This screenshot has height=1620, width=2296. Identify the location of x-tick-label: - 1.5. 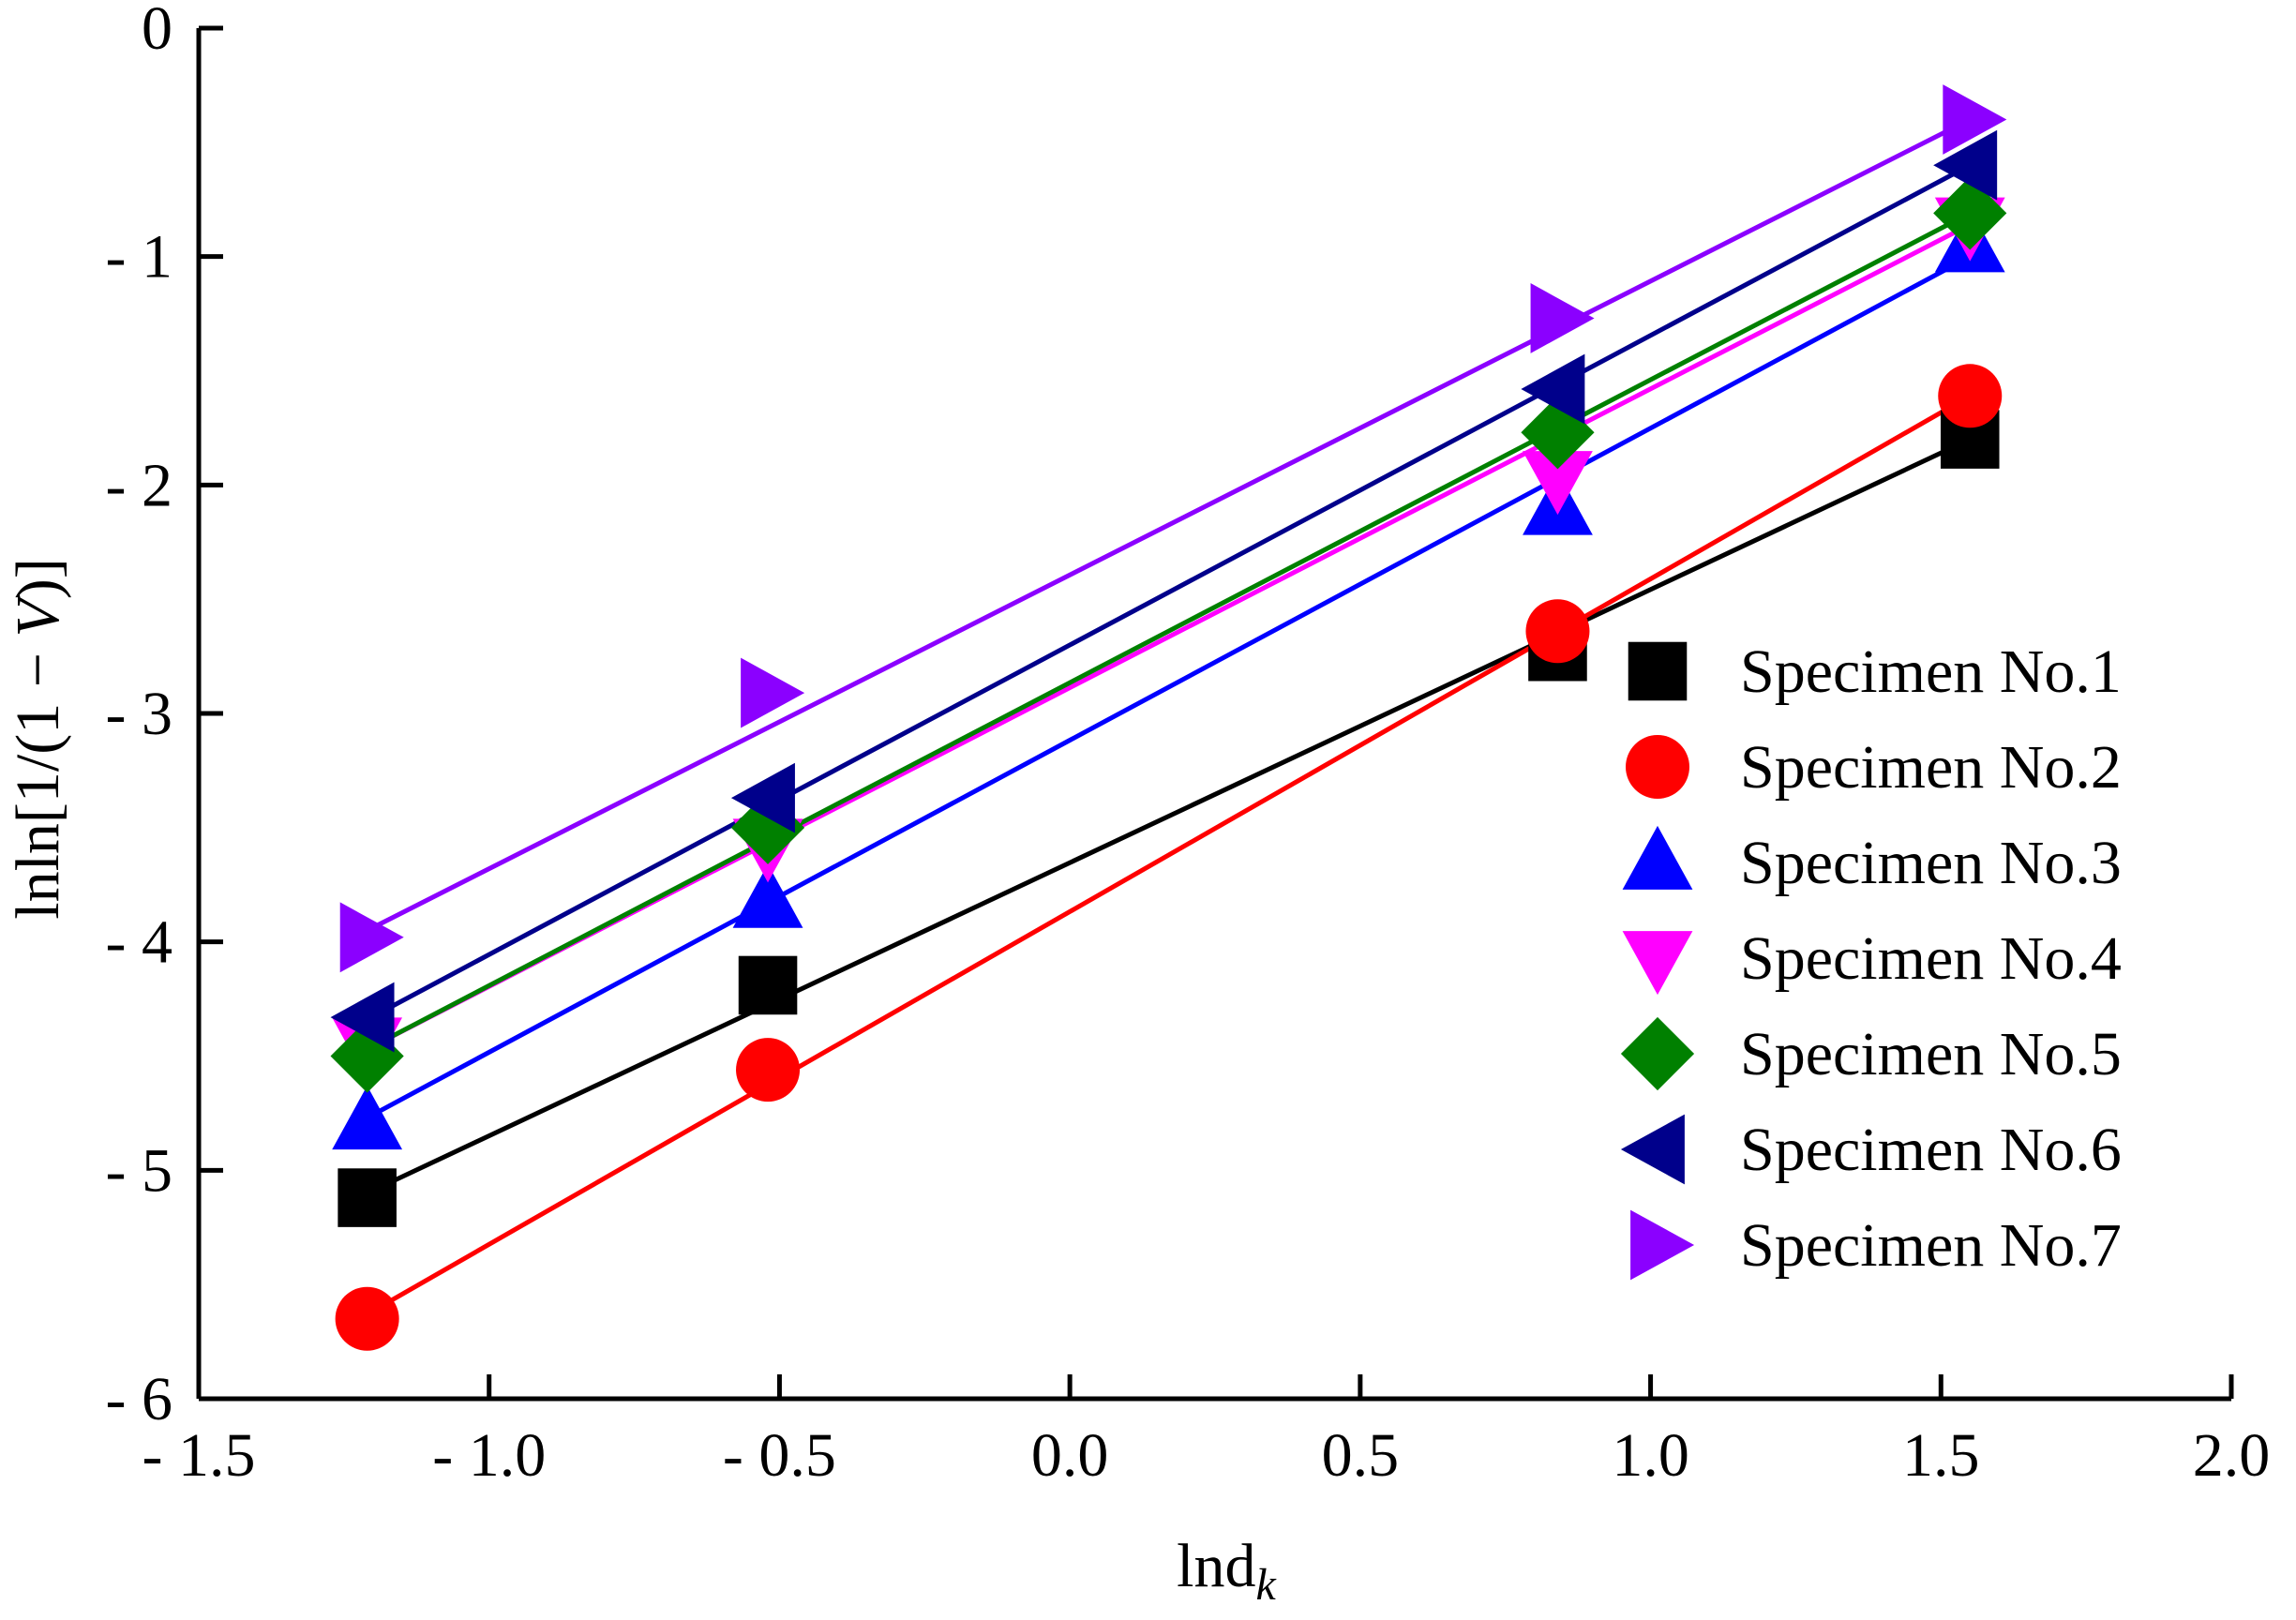
(199, 1455).